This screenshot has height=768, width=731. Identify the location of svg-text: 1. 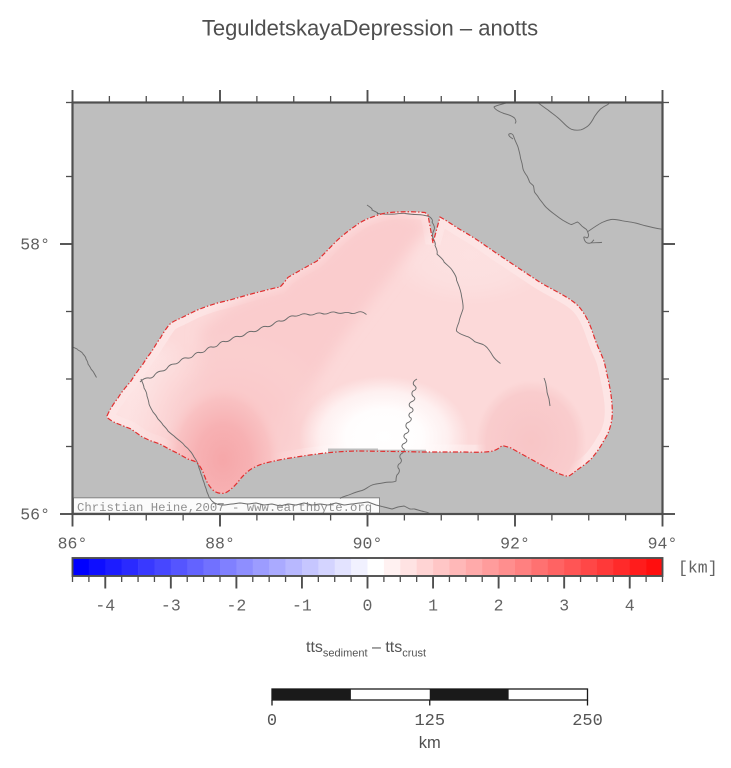
(433, 606).